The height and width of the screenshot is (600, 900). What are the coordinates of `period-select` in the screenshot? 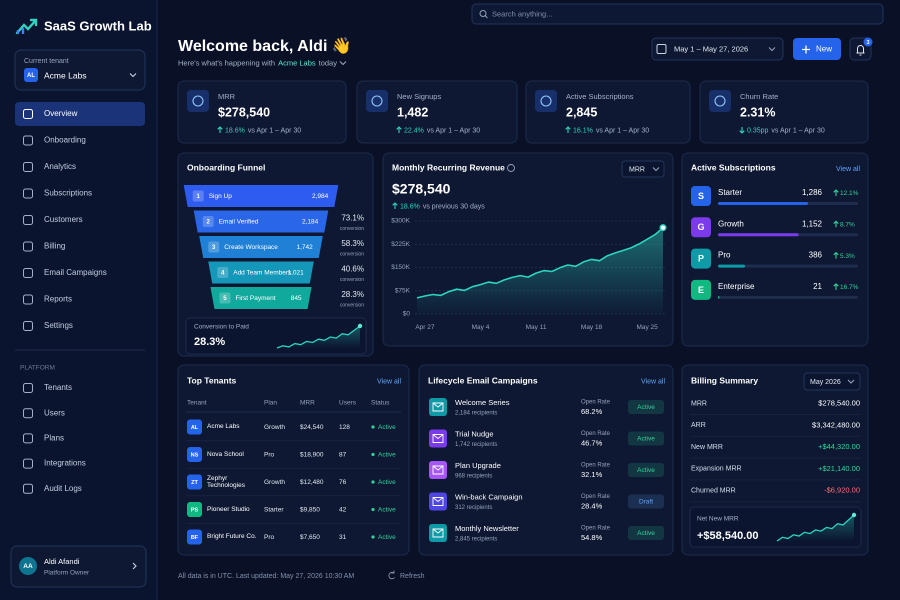 It's located at (832, 381).